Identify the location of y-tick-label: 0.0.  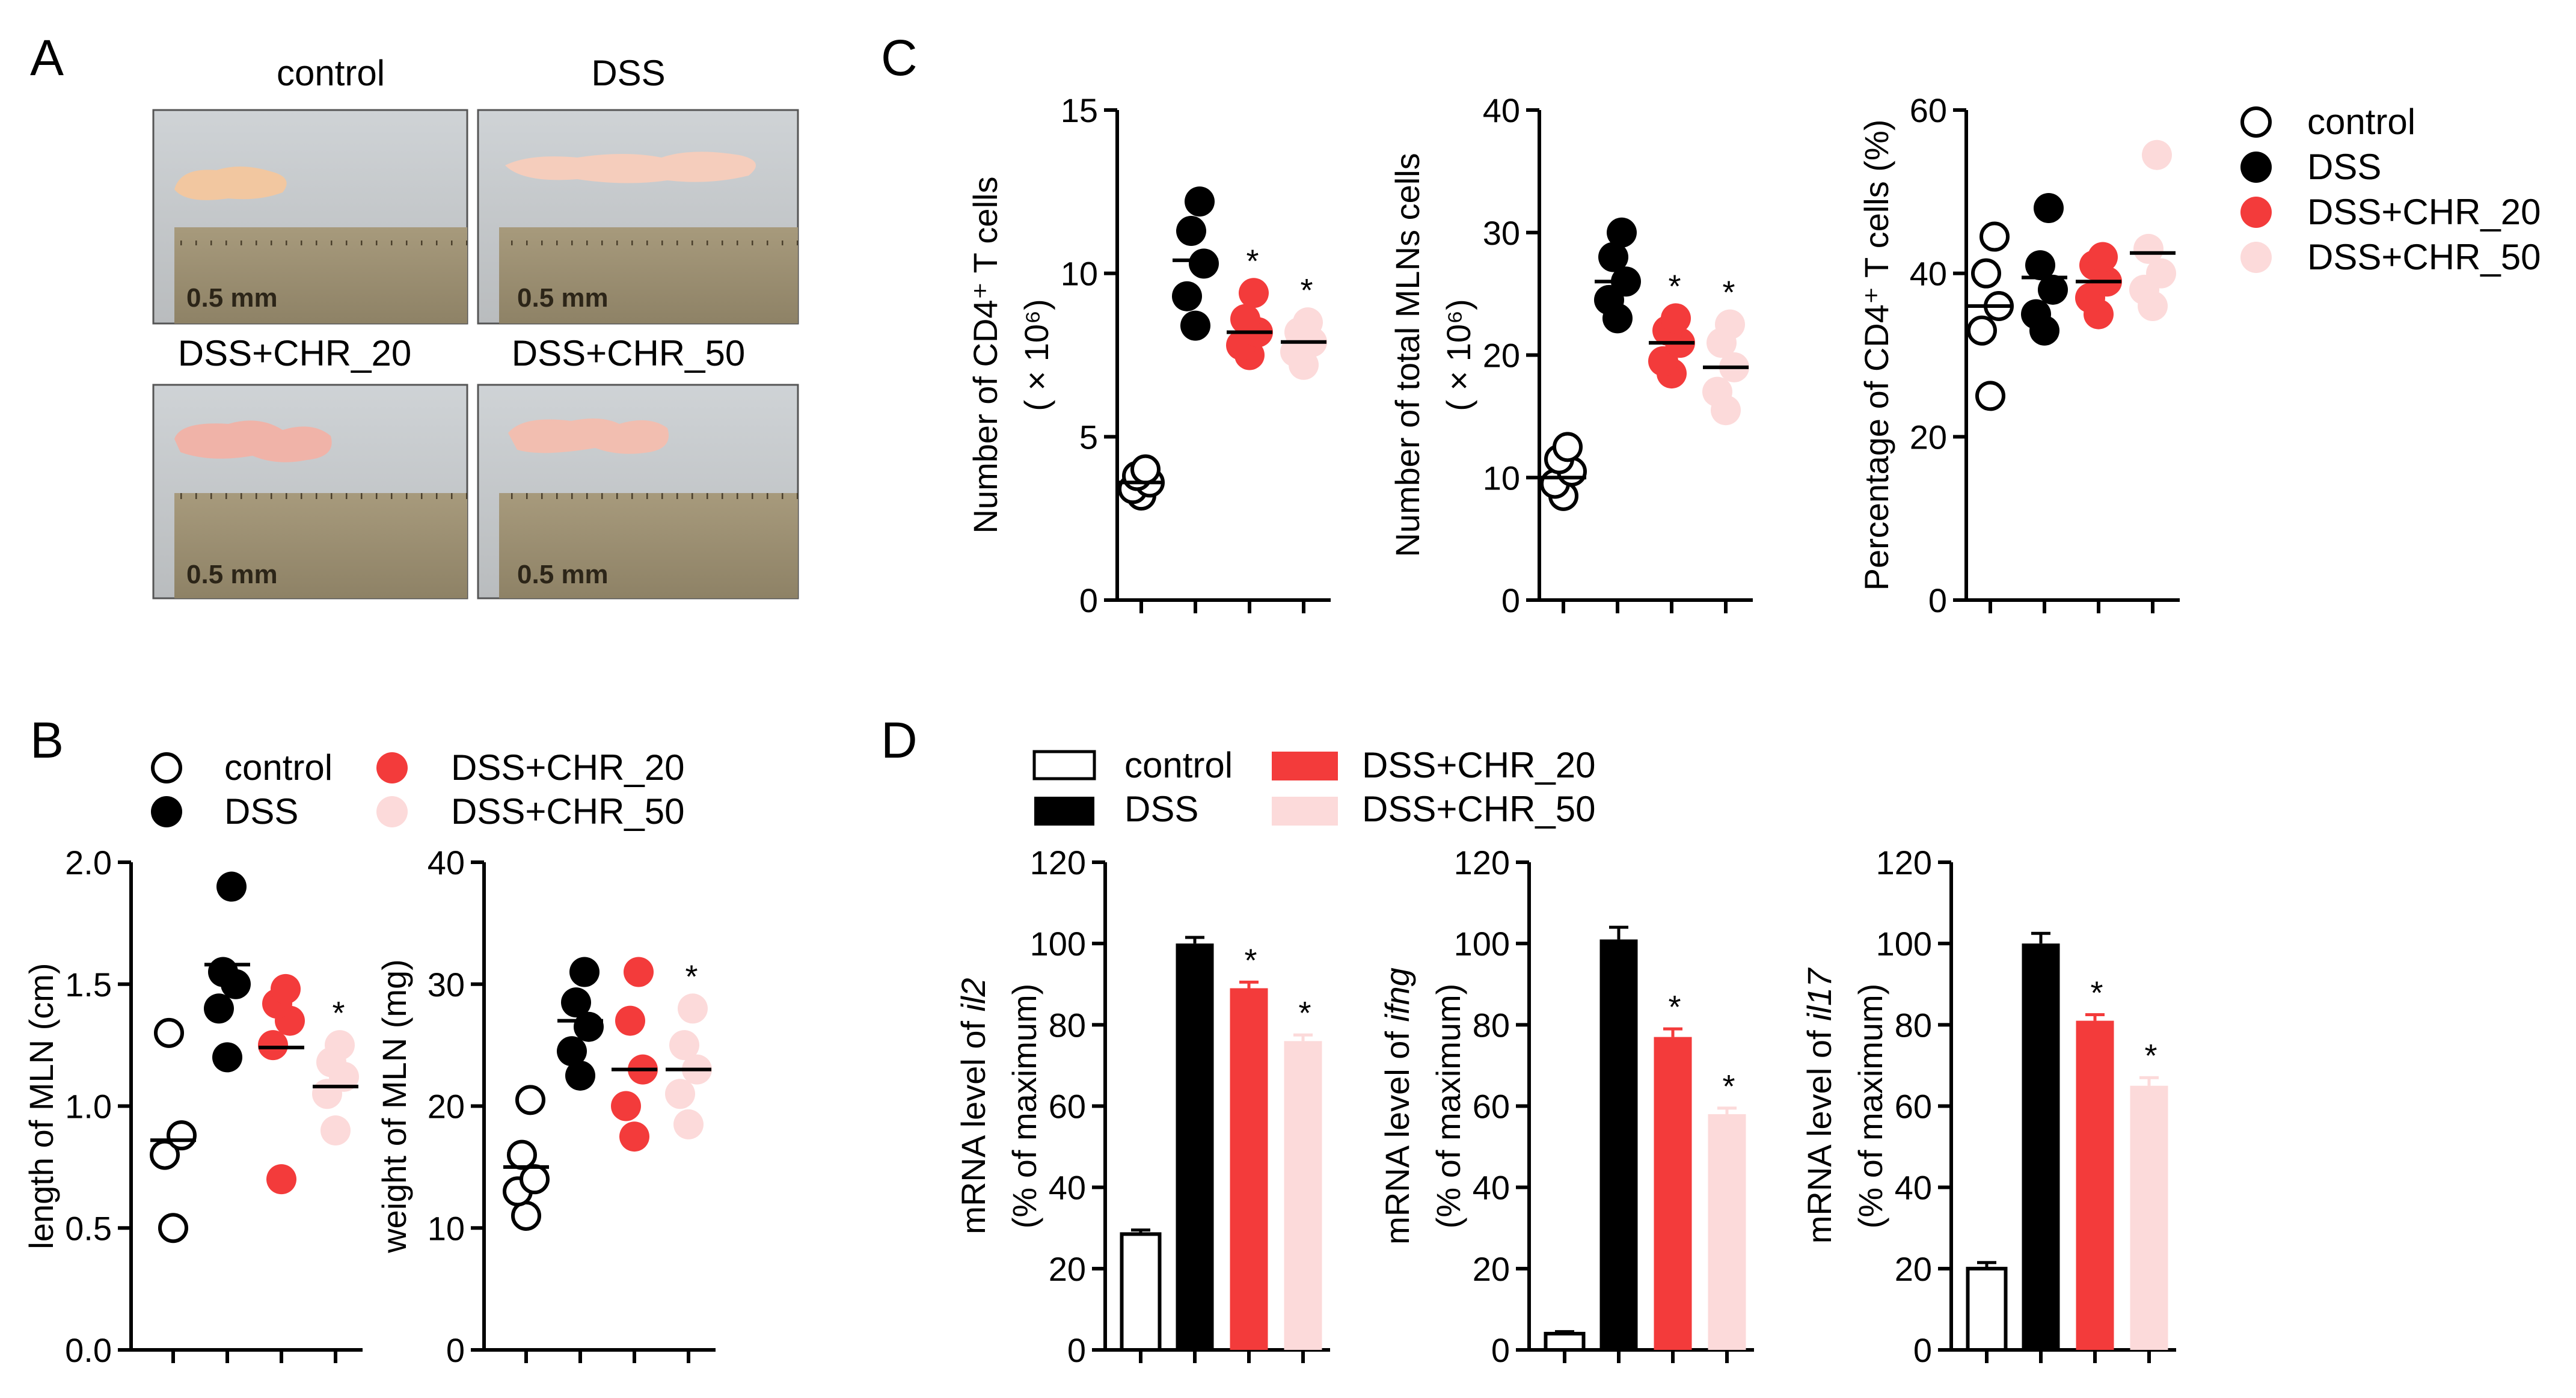
(88, 1350).